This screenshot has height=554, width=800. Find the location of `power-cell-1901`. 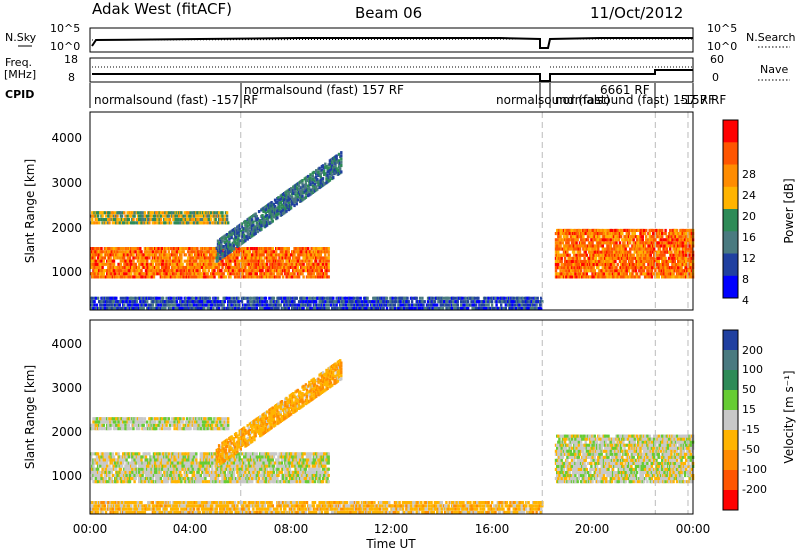

power-cell-1901 is located at coordinates (219, 223).